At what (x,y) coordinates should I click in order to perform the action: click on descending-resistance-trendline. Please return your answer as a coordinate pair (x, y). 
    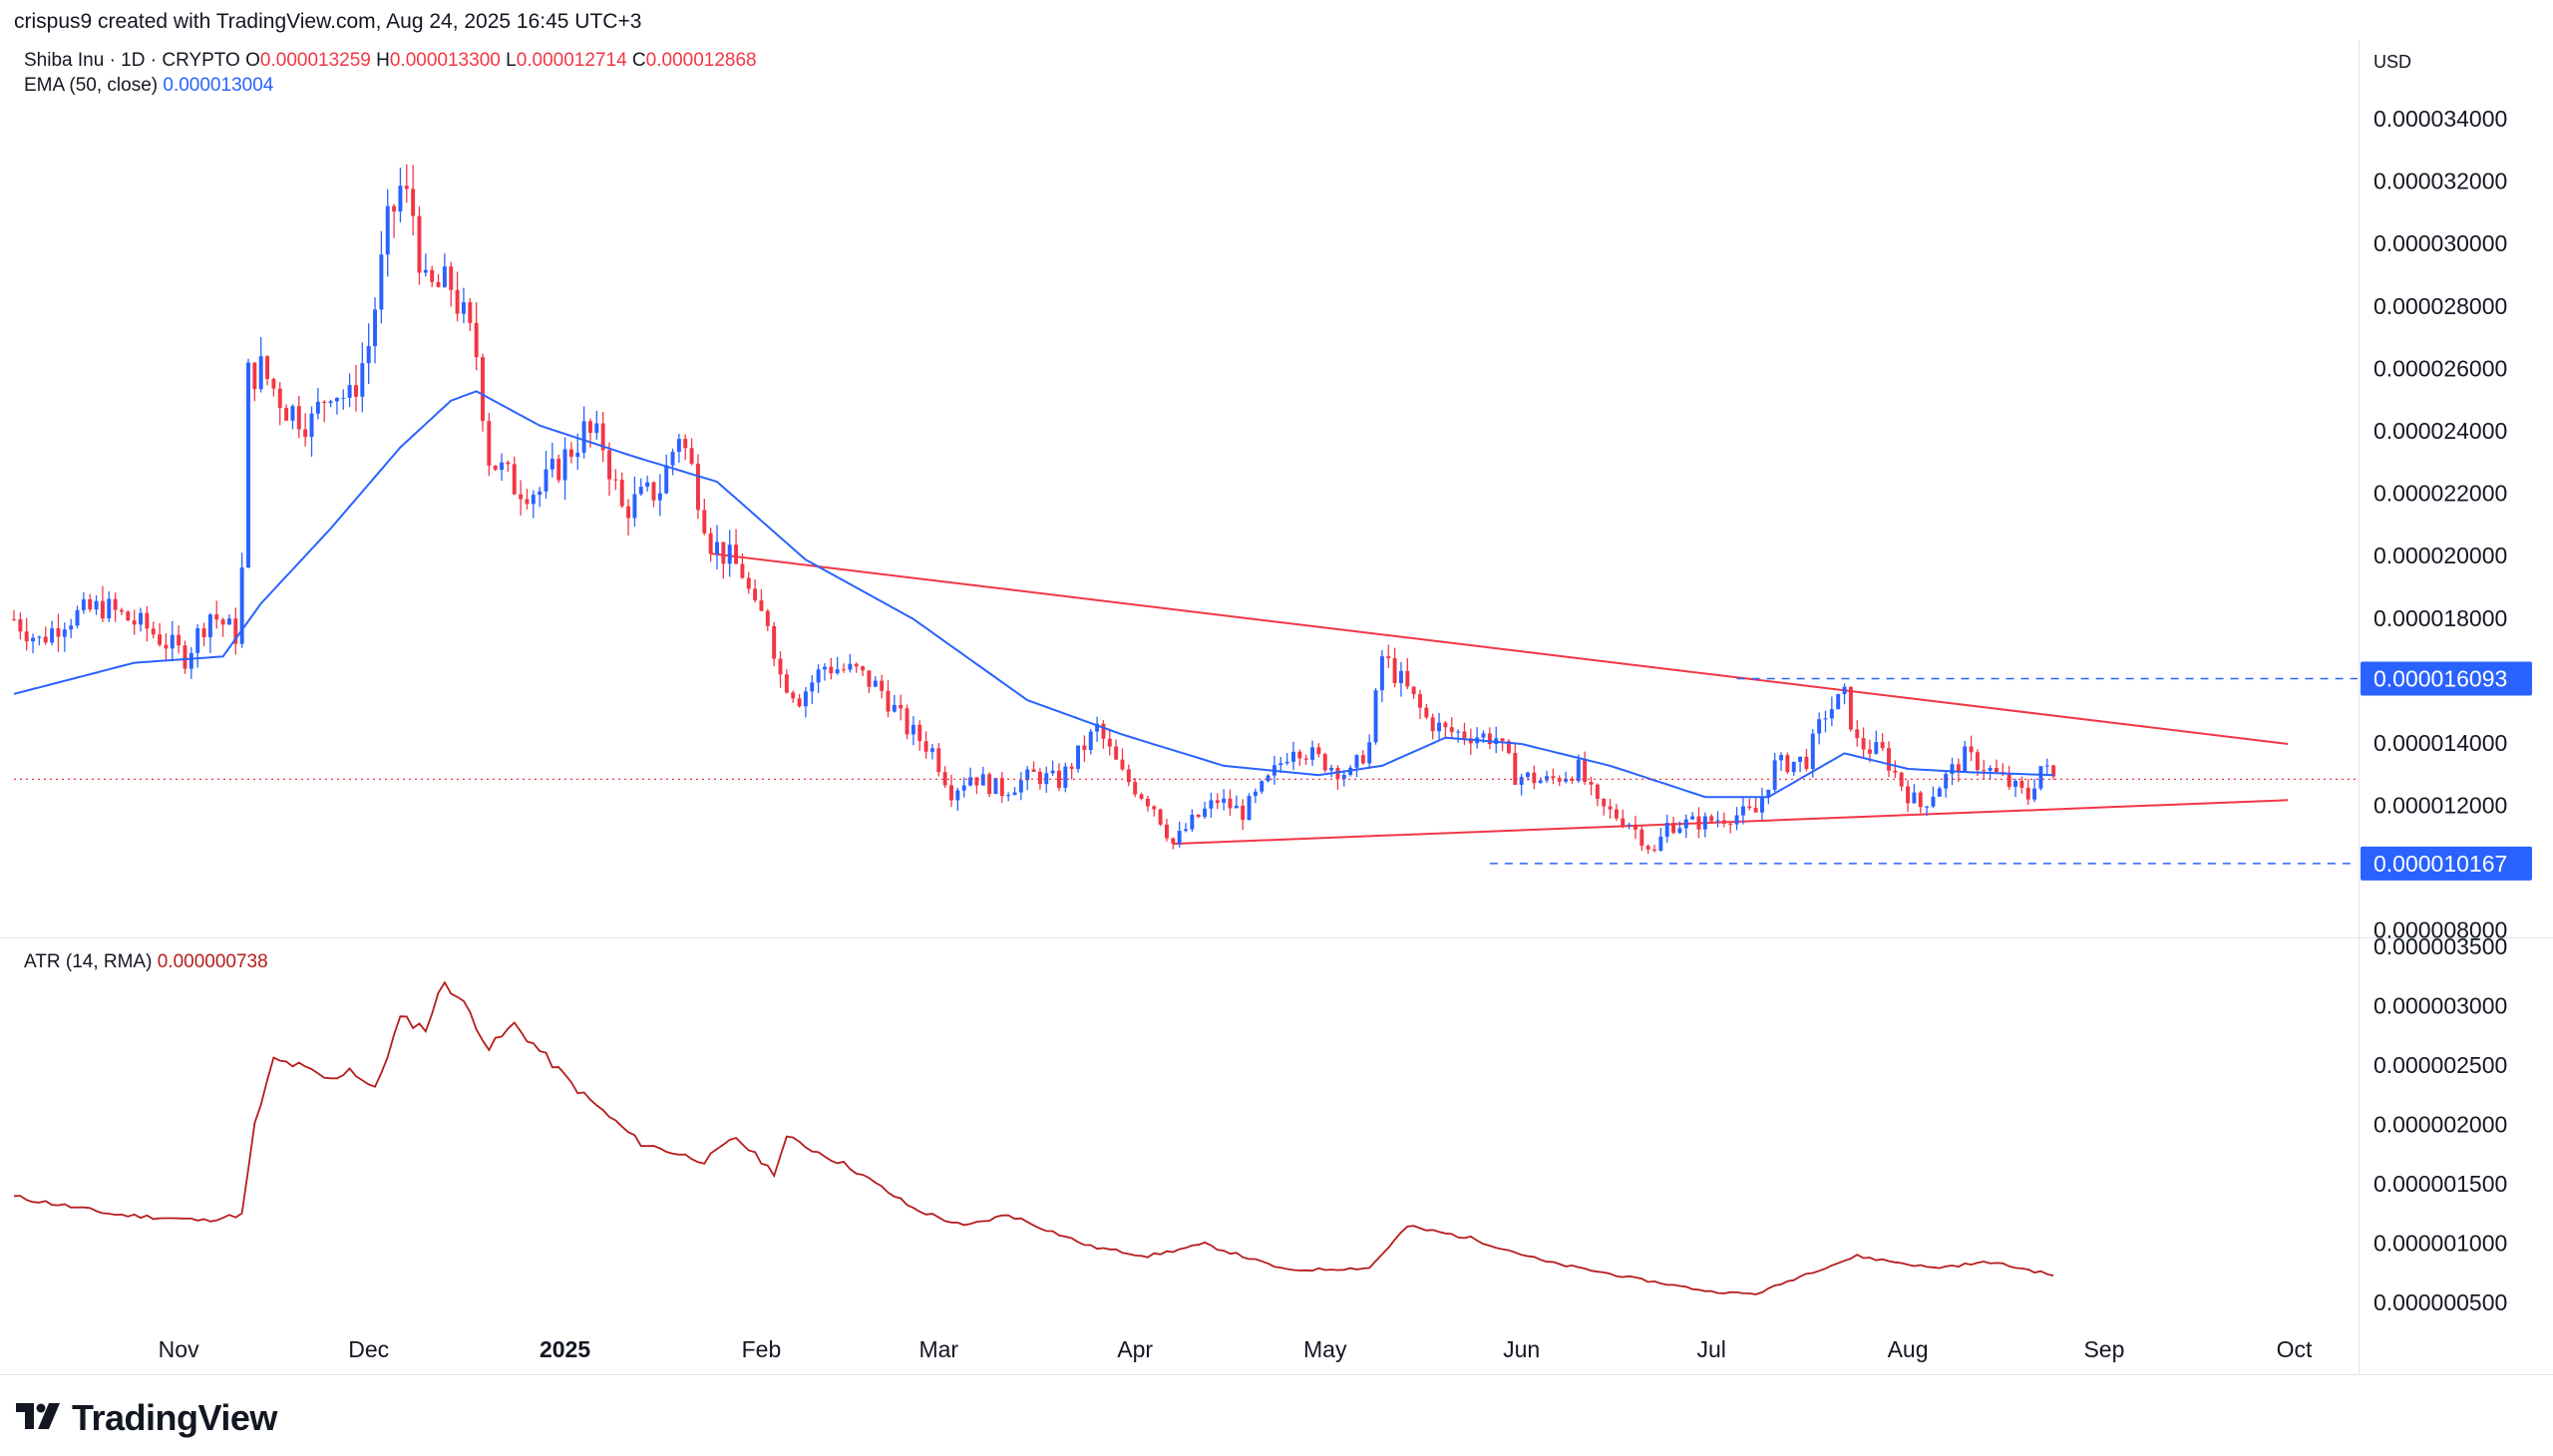
    Looking at the image, I should click on (1500, 648).